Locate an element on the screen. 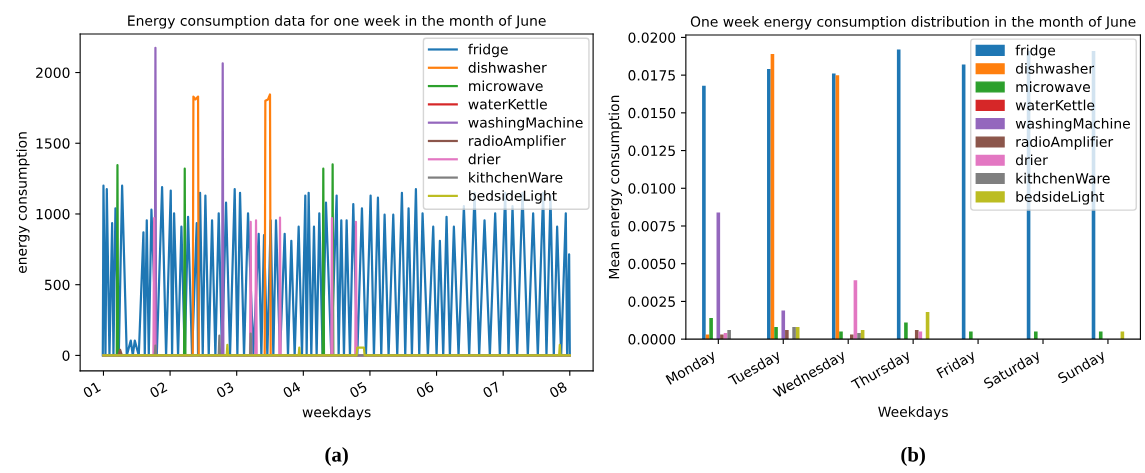 The height and width of the screenshot is (473, 1145). y-tick-label: 0 is located at coordinates (66, 355).